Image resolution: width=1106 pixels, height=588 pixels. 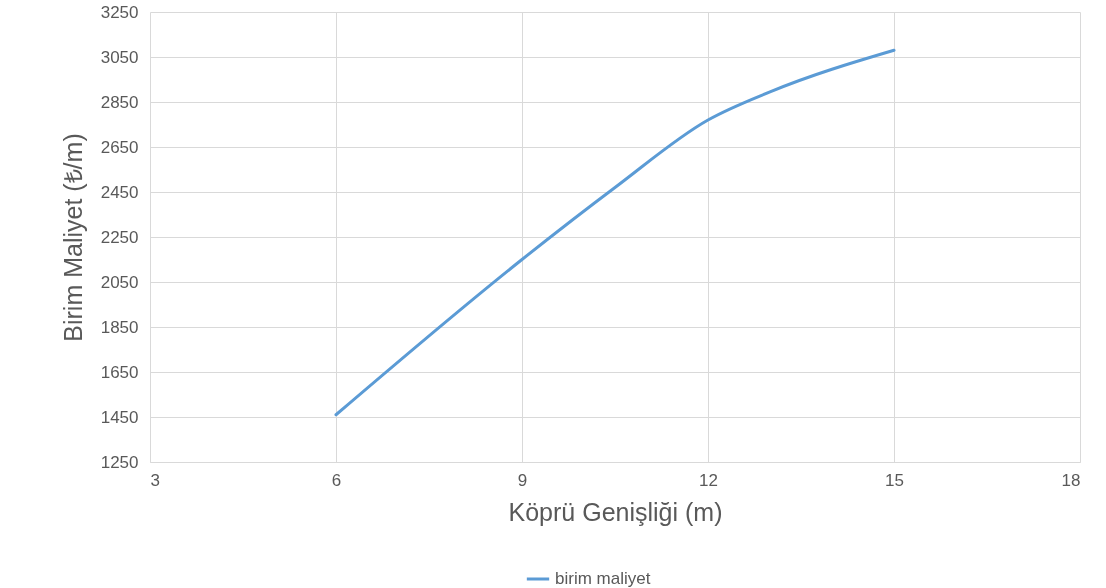 I want to click on x-tick-label: 6, so click(x=336, y=480).